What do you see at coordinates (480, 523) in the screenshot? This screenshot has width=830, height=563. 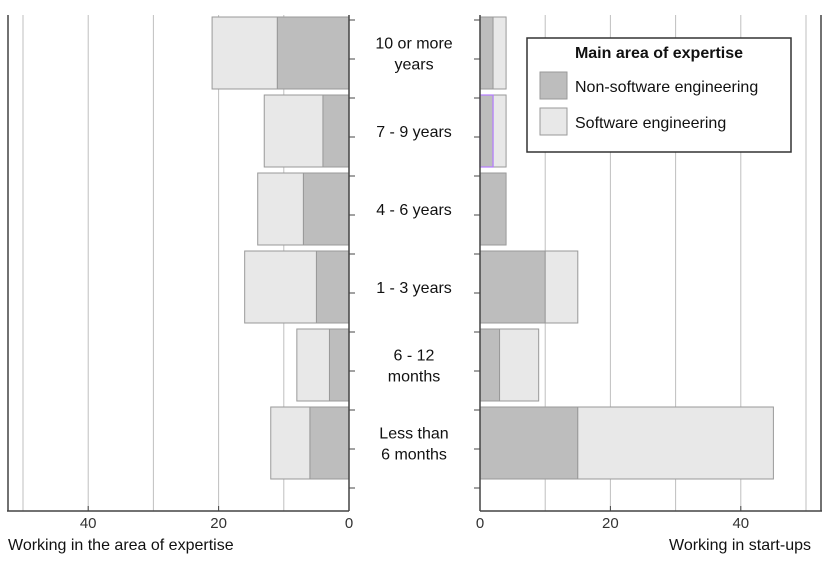 I see `right-x-tick-label: 0` at bounding box center [480, 523].